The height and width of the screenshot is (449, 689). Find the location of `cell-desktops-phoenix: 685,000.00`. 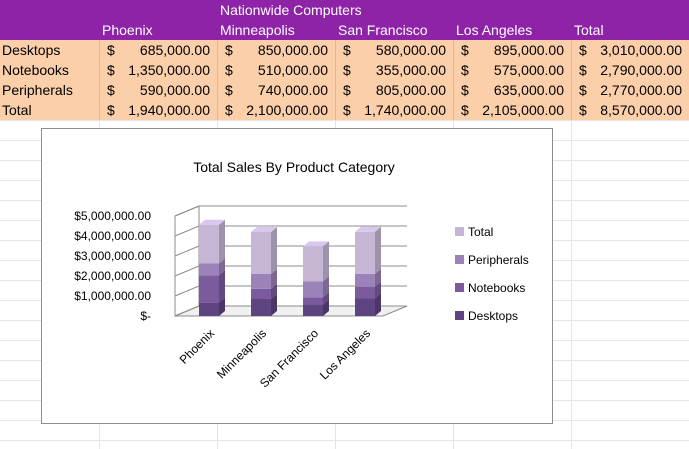

cell-desktops-phoenix: 685,000.00 is located at coordinates (174, 50).